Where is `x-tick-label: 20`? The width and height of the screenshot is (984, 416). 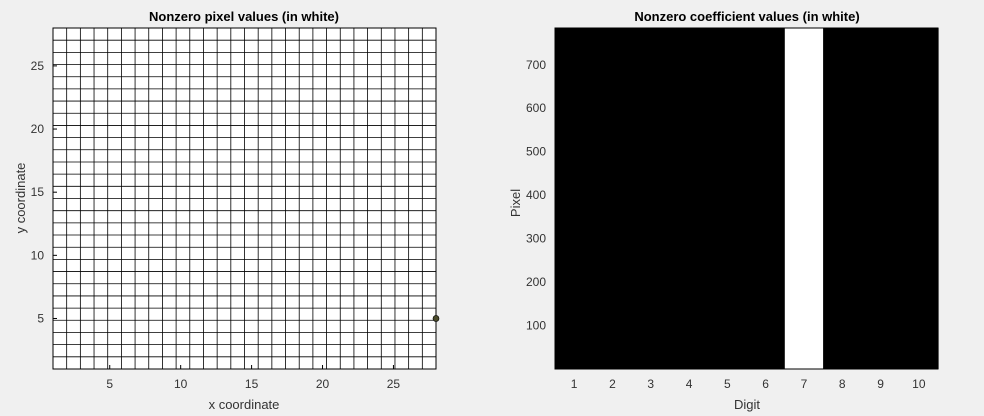 x-tick-label: 20 is located at coordinates (323, 384).